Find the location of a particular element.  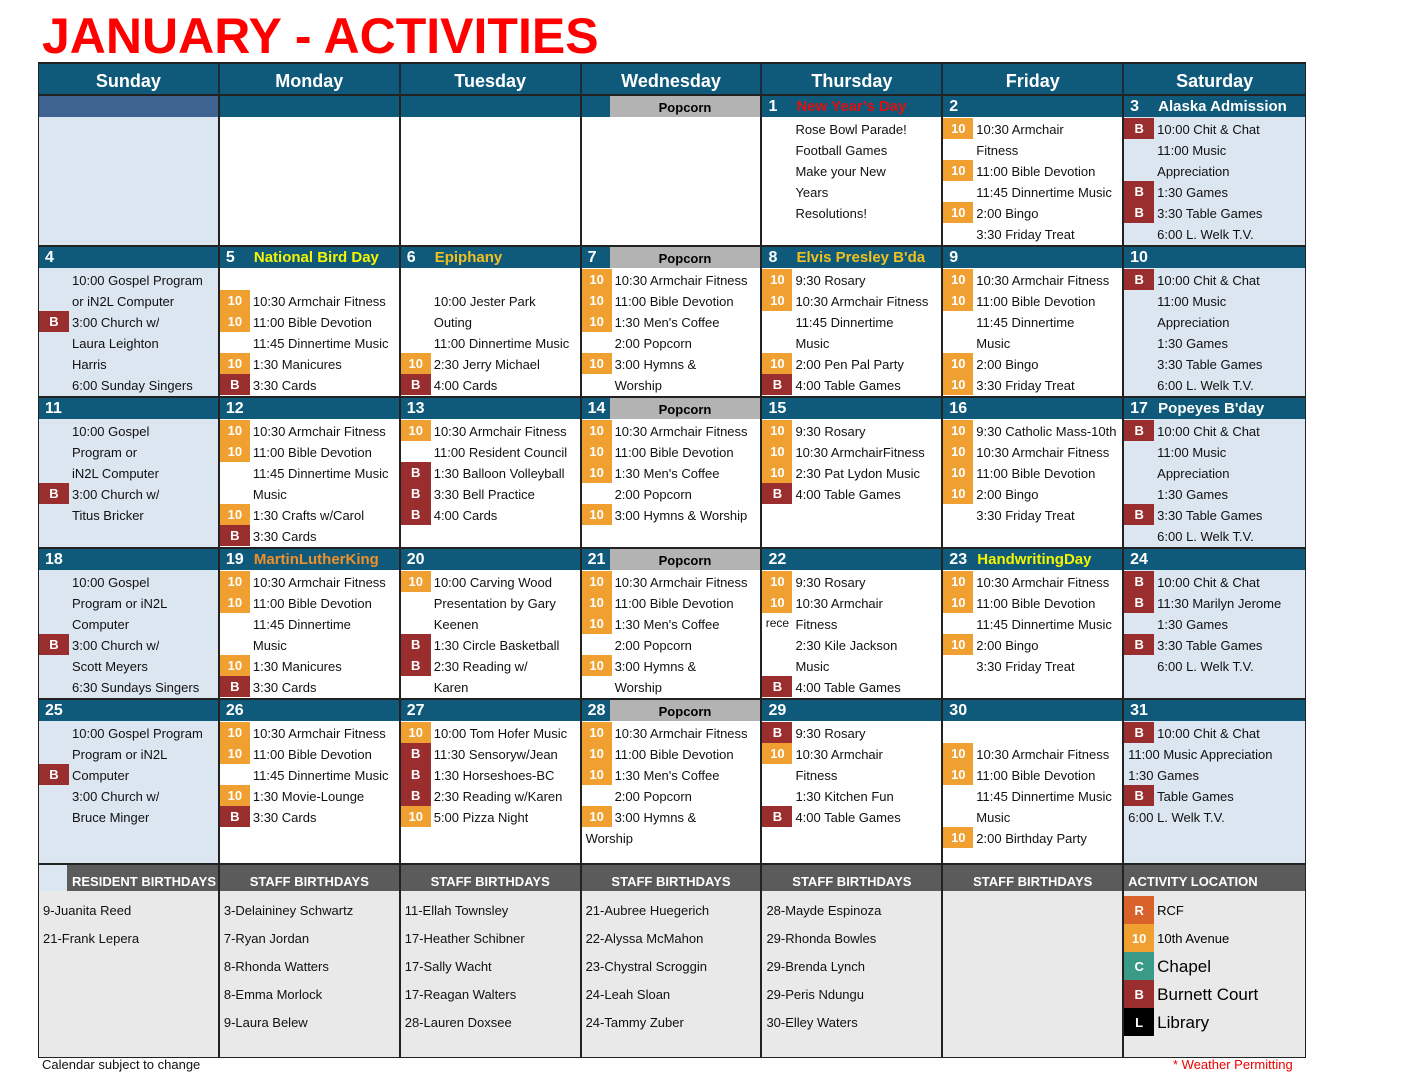

day-event-title: Popeyes B'day is located at coordinates (1211, 408).